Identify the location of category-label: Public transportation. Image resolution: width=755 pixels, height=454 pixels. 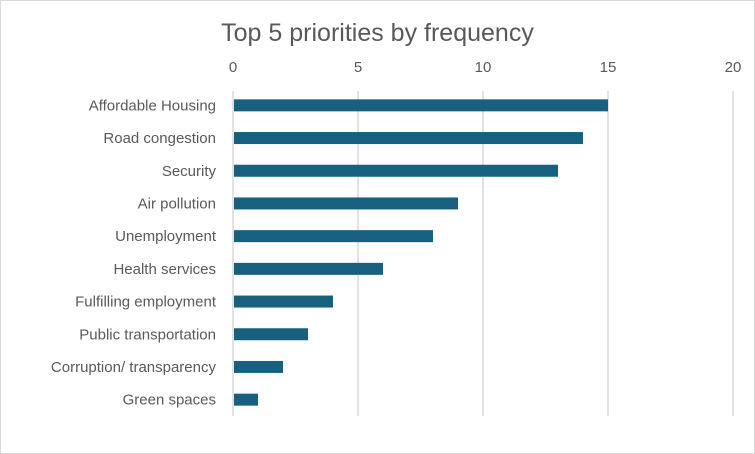
(147, 334).